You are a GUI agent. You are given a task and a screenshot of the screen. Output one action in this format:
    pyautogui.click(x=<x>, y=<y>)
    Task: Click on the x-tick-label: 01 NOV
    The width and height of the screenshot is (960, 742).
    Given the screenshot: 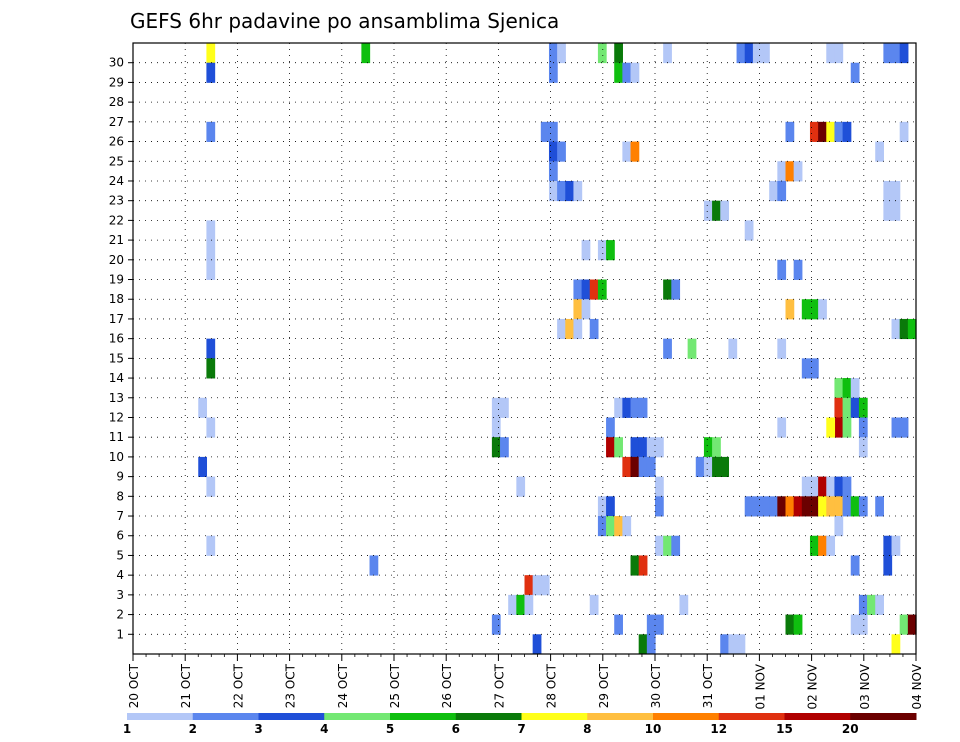 What is the action you would take?
    pyautogui.click(x=760, y=686)
    